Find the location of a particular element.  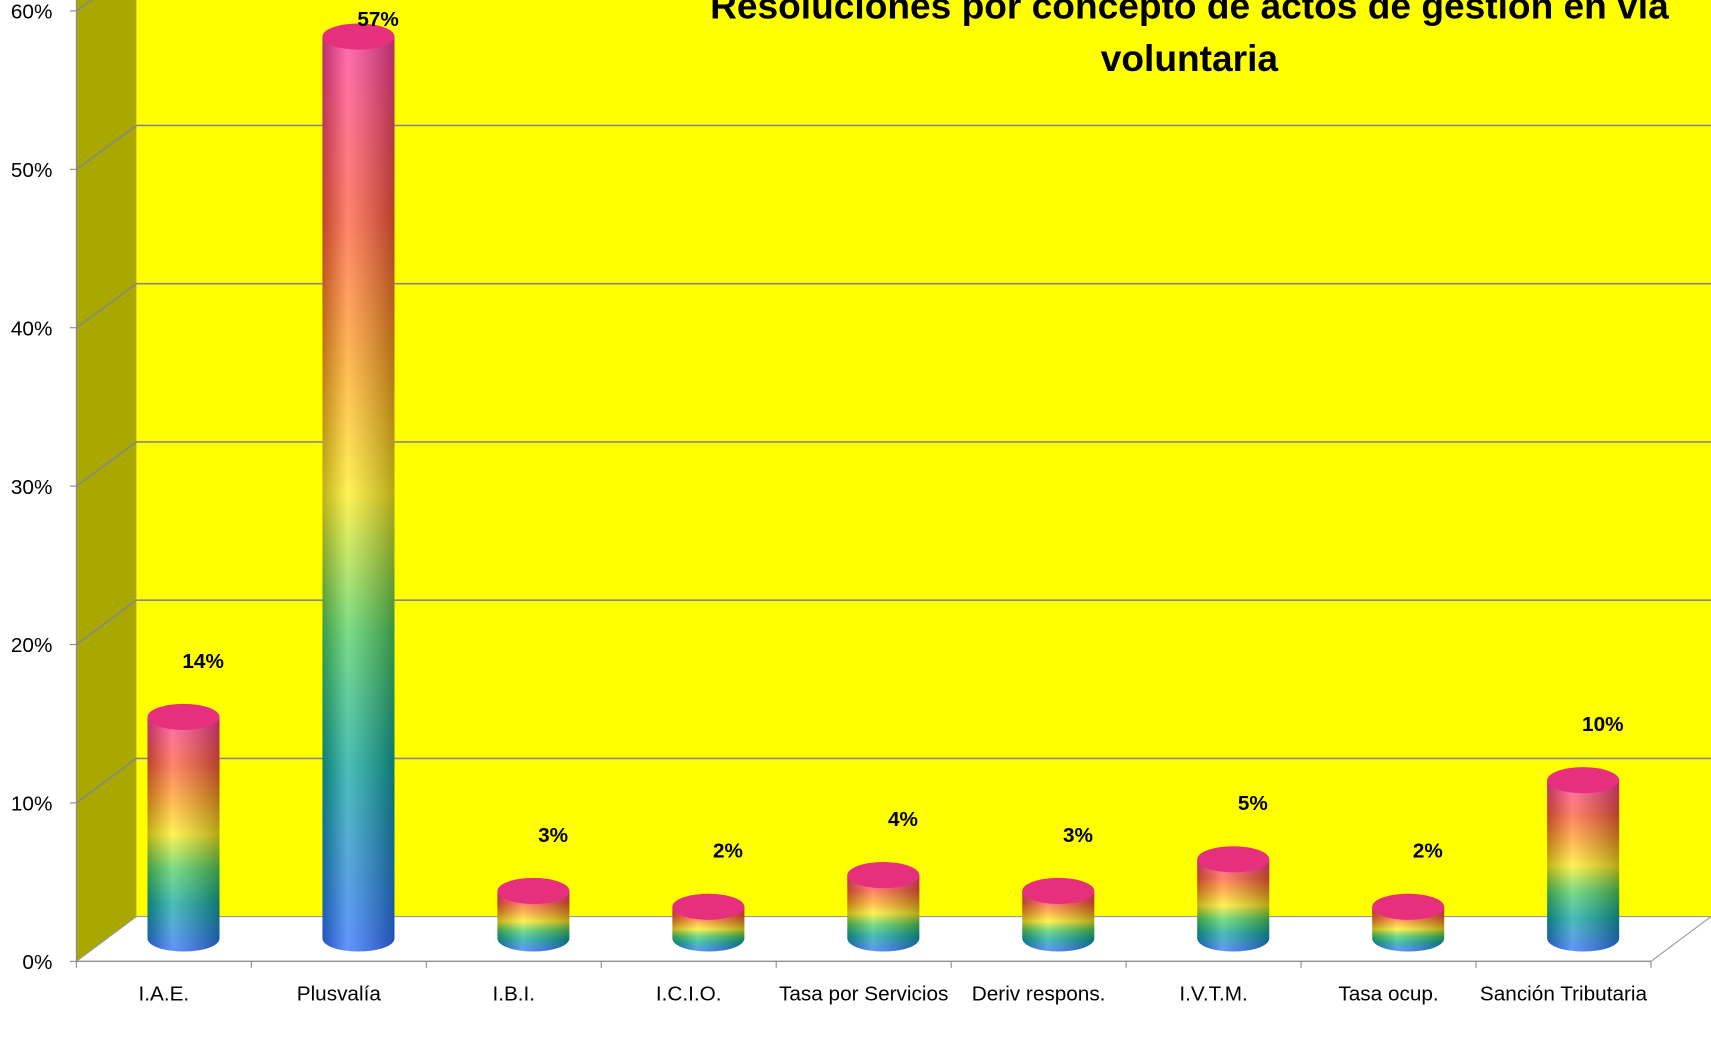

y-tick-label: 30% is located at coordinates (31, 487).